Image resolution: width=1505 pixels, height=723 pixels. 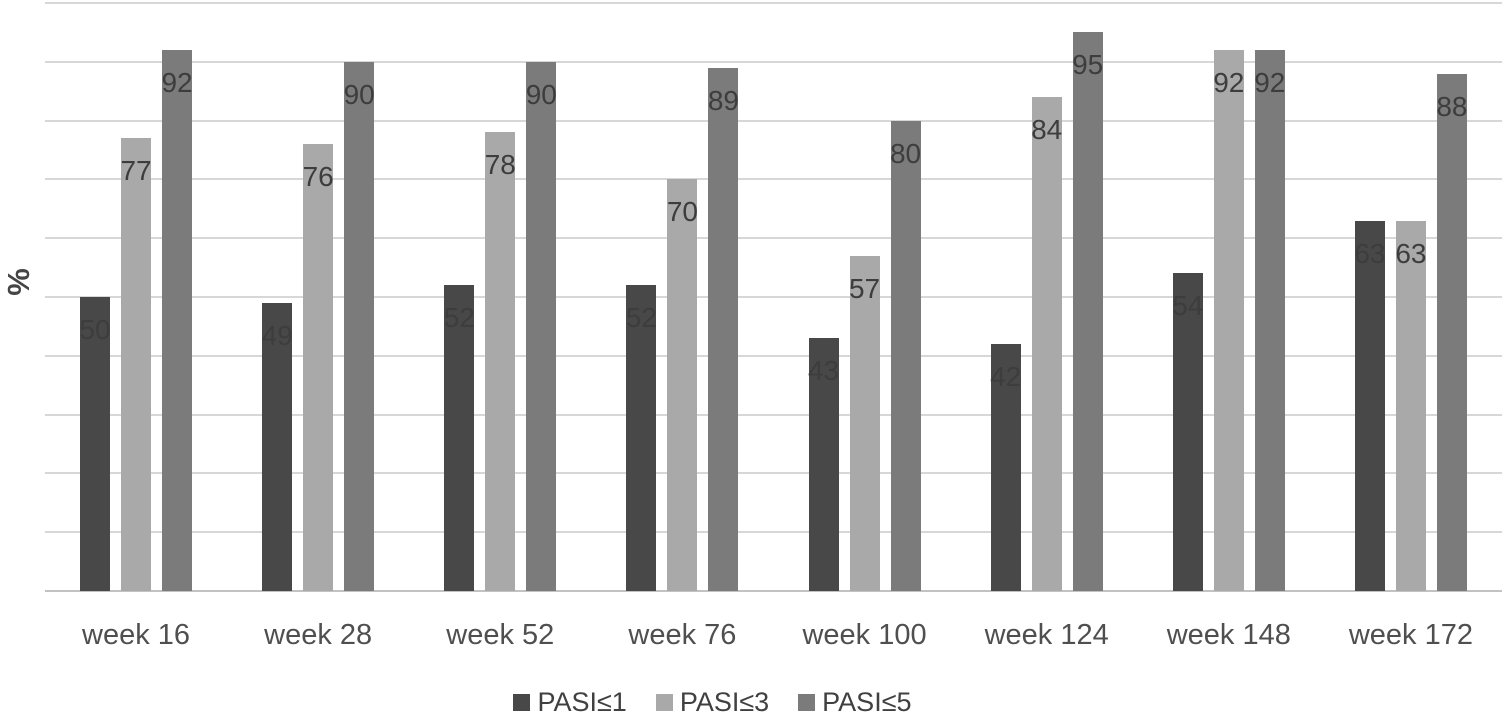 I want to click on bar-value-label: 89, so click(x=723, y=100).